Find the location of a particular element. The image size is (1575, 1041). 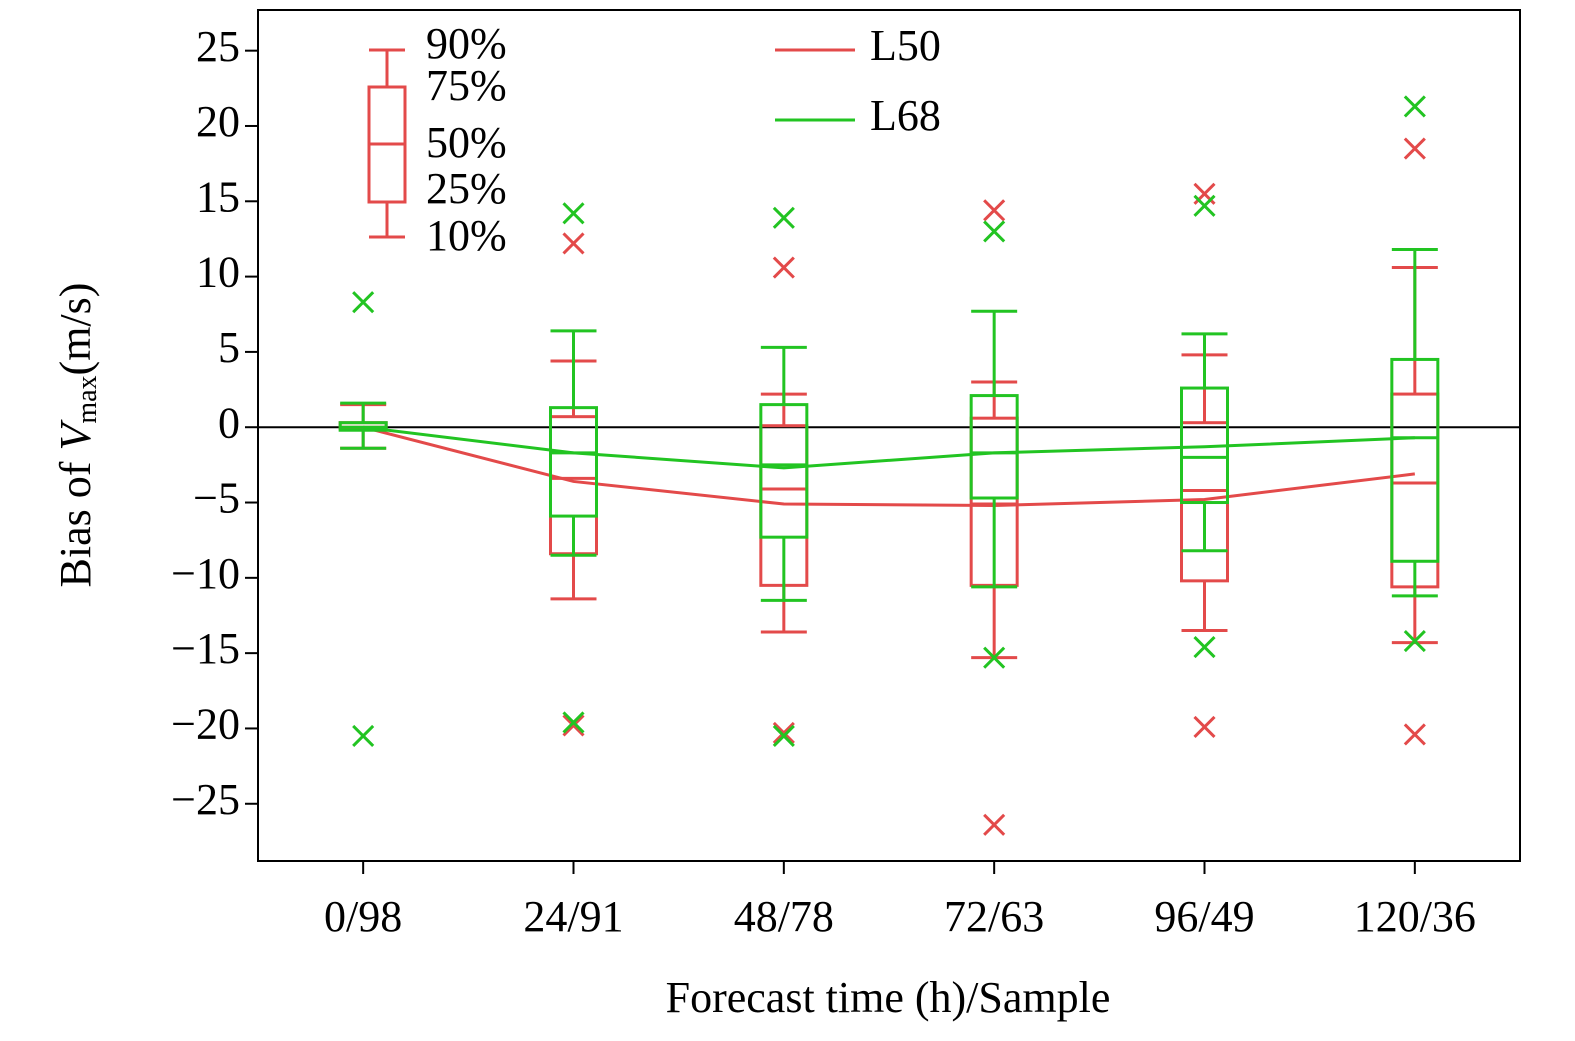

y-tick-label: 25 is located at coordinates (218, 46).